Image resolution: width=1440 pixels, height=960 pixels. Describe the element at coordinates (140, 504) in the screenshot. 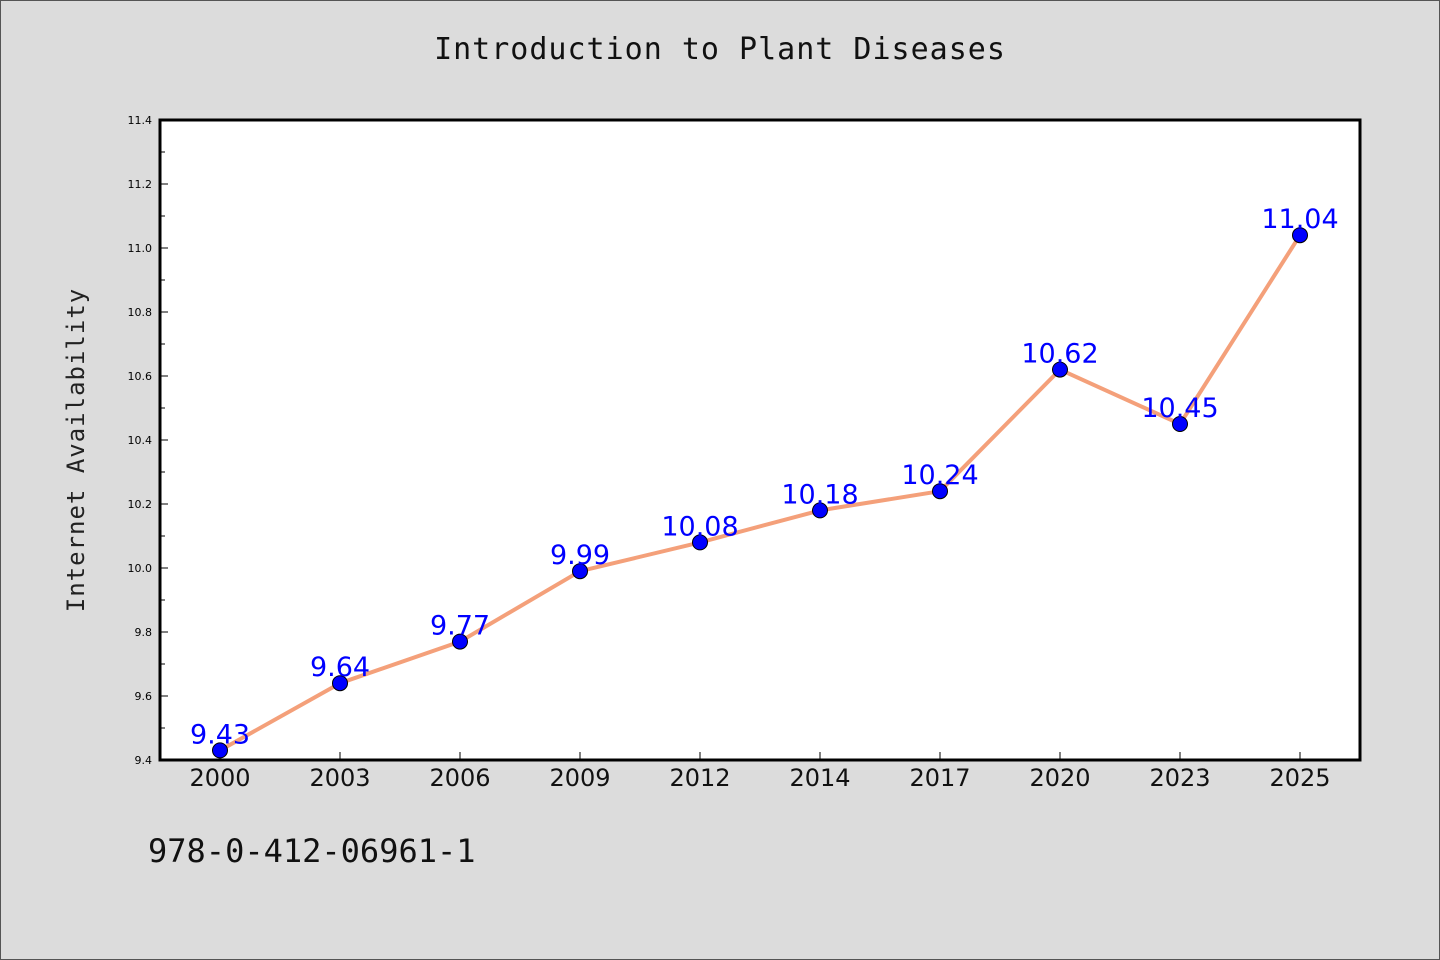

I see `y-tick-label: 10.2` at that location.